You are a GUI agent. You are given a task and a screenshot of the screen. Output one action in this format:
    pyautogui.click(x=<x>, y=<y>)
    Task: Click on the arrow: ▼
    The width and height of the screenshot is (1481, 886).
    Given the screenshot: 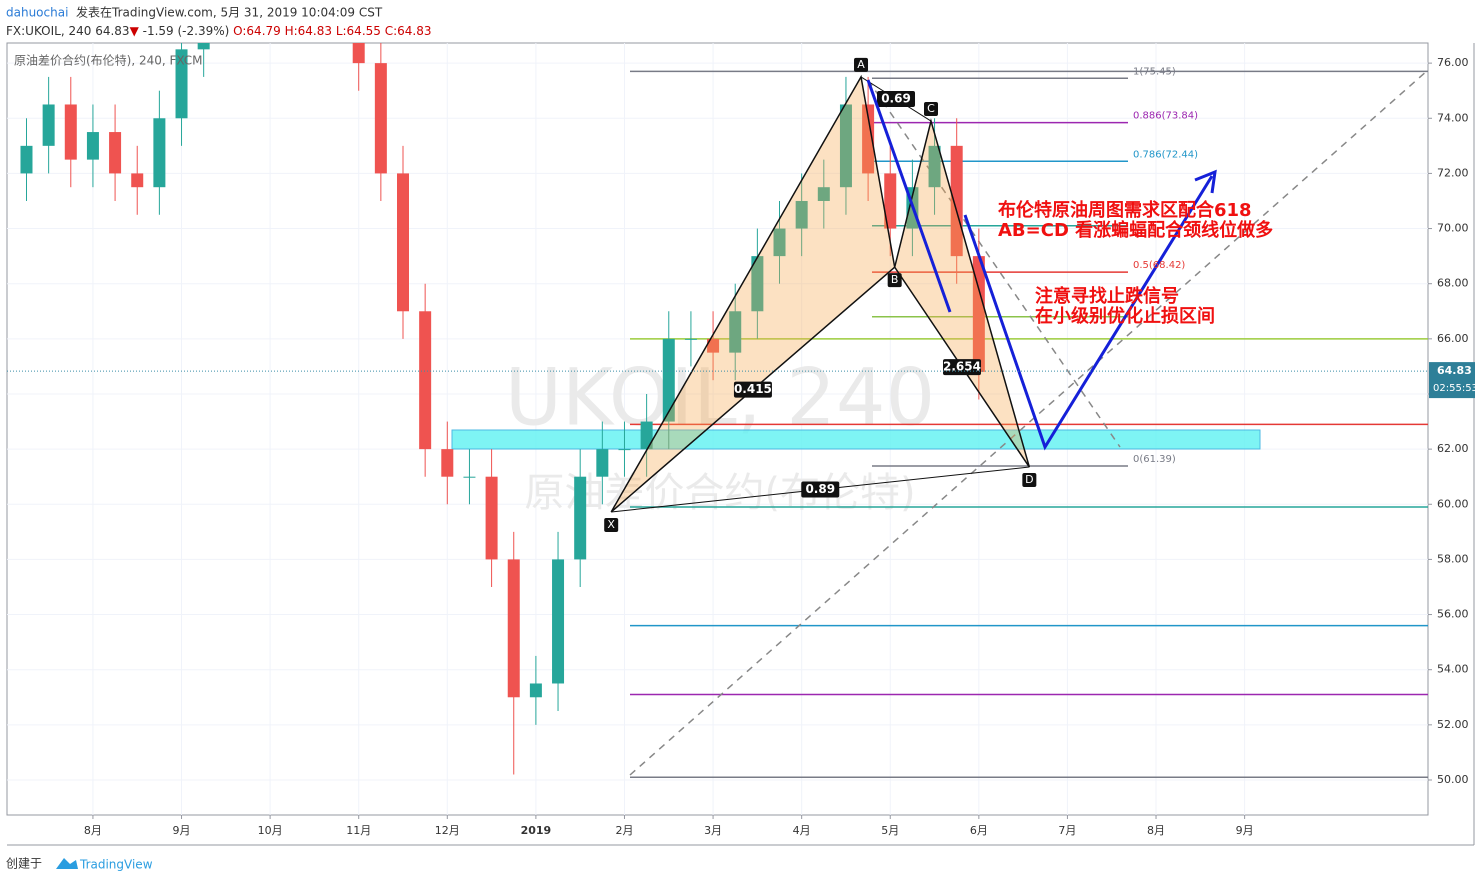 What is the action you would take?
    pyautogui.click(x=135, y=31)
    